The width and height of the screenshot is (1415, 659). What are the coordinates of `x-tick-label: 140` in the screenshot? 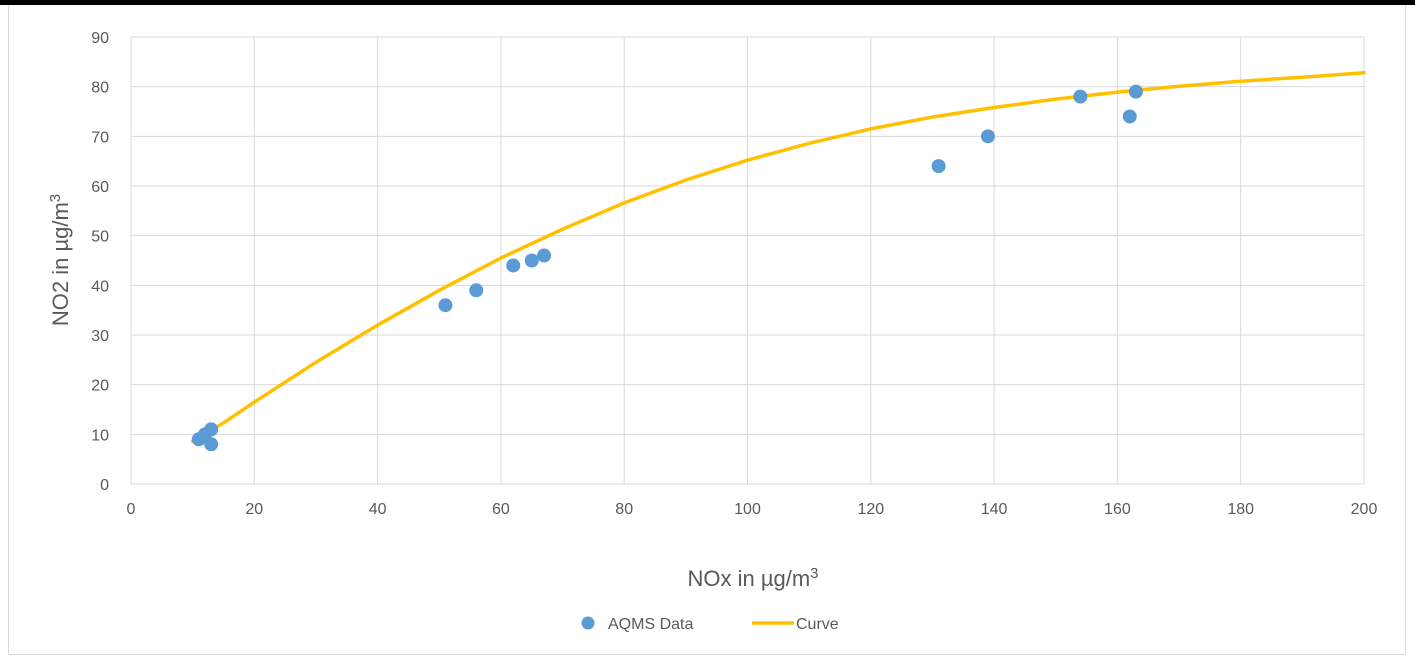 It's located at (994, 509).